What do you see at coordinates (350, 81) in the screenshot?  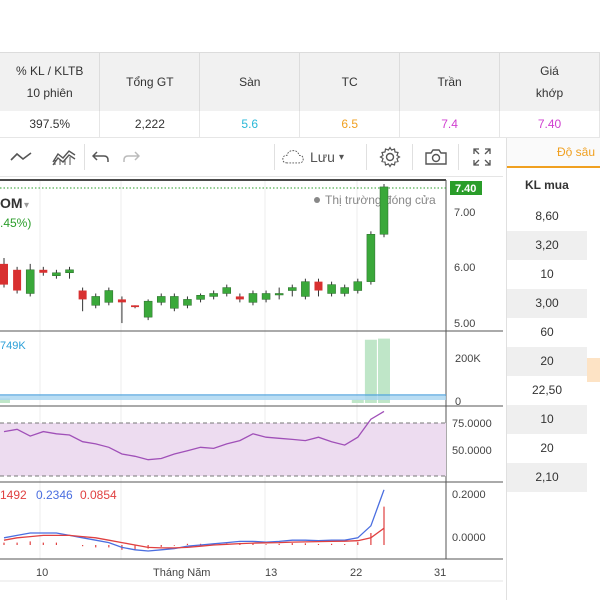 I see `stats-header-reference: TC` at bounding box center [350, 81].